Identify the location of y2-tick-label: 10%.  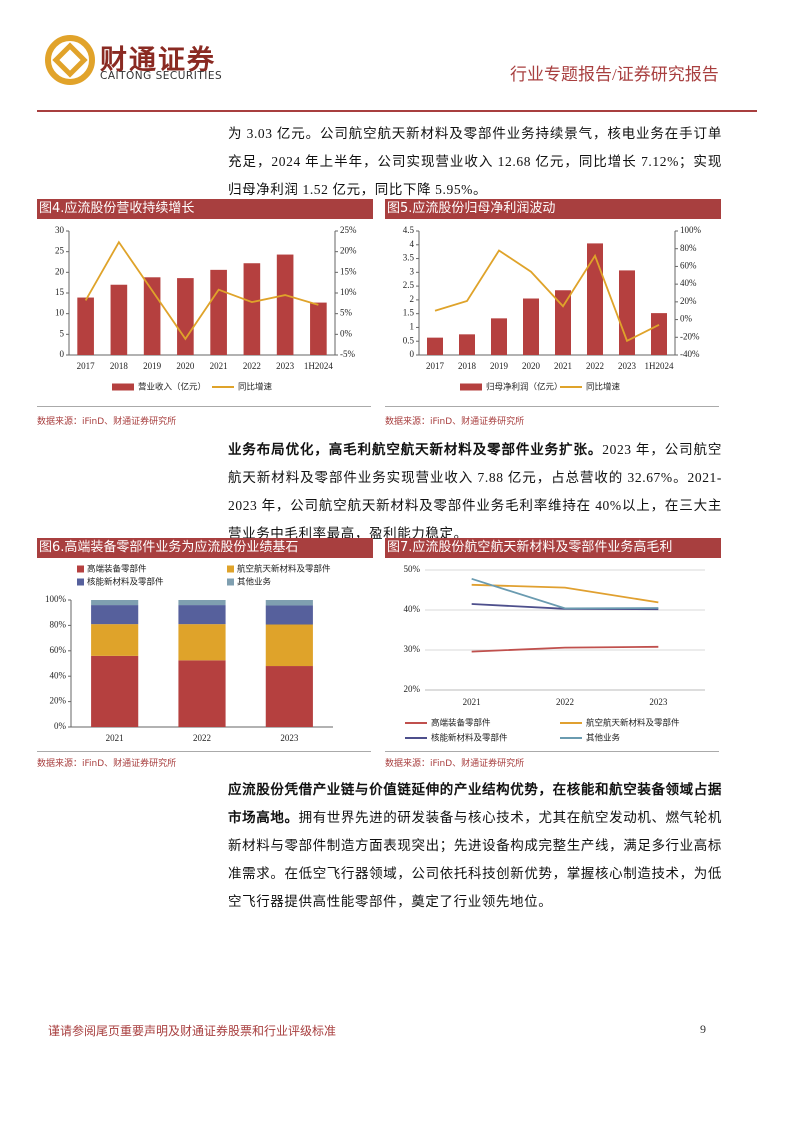
(348, 292).